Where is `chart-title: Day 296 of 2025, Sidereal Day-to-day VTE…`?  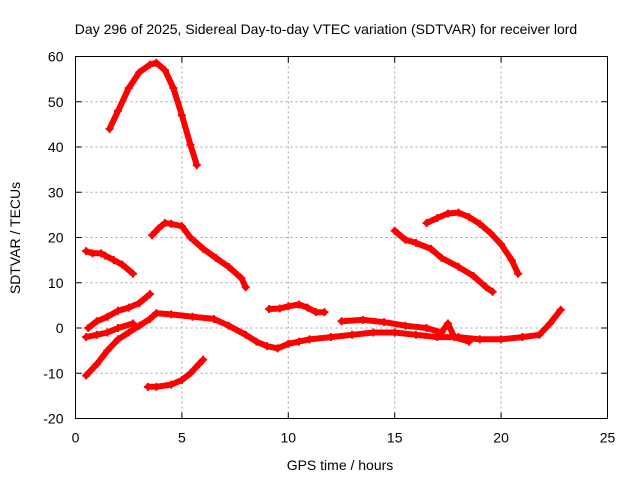
chart-title: Day 296 of 2025, Sidereal Day-to-day VTE… is located at coordinates (326, 29).